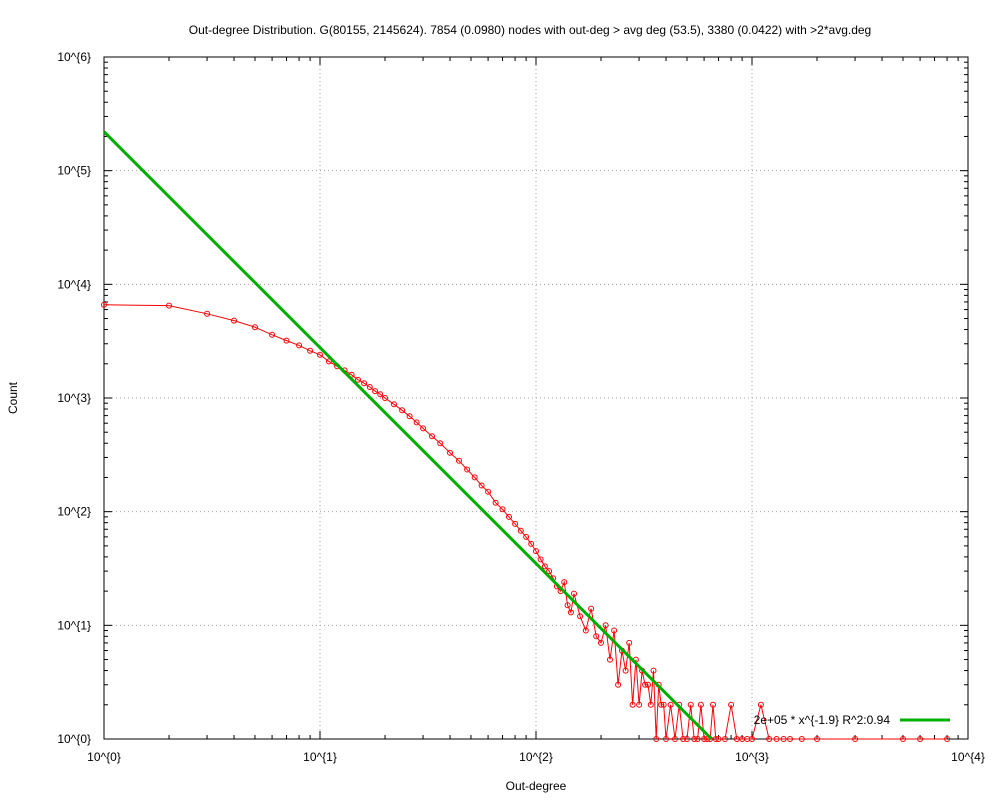  What do you see at coordinates (74, 625) in the screenshot?
I see `y-tick-label: 10^{1}` at bounding box center [74, 625].